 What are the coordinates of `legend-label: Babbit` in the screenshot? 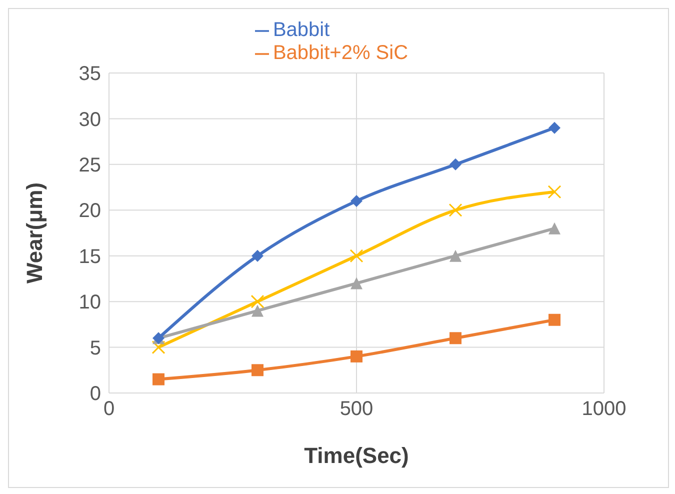 It's located at (301, 30).